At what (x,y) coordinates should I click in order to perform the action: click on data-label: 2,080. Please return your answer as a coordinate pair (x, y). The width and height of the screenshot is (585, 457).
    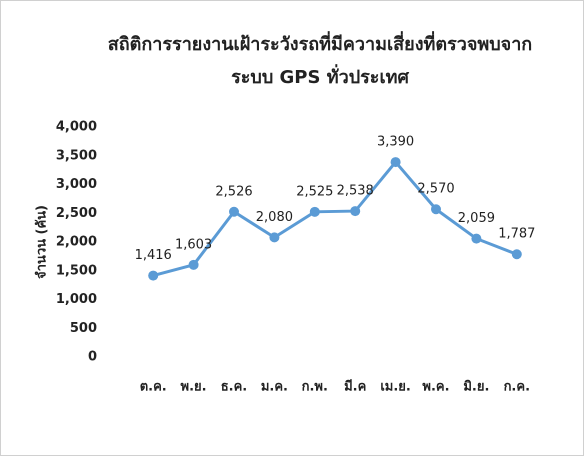
    Looking at the image, I should click on (274, 217).